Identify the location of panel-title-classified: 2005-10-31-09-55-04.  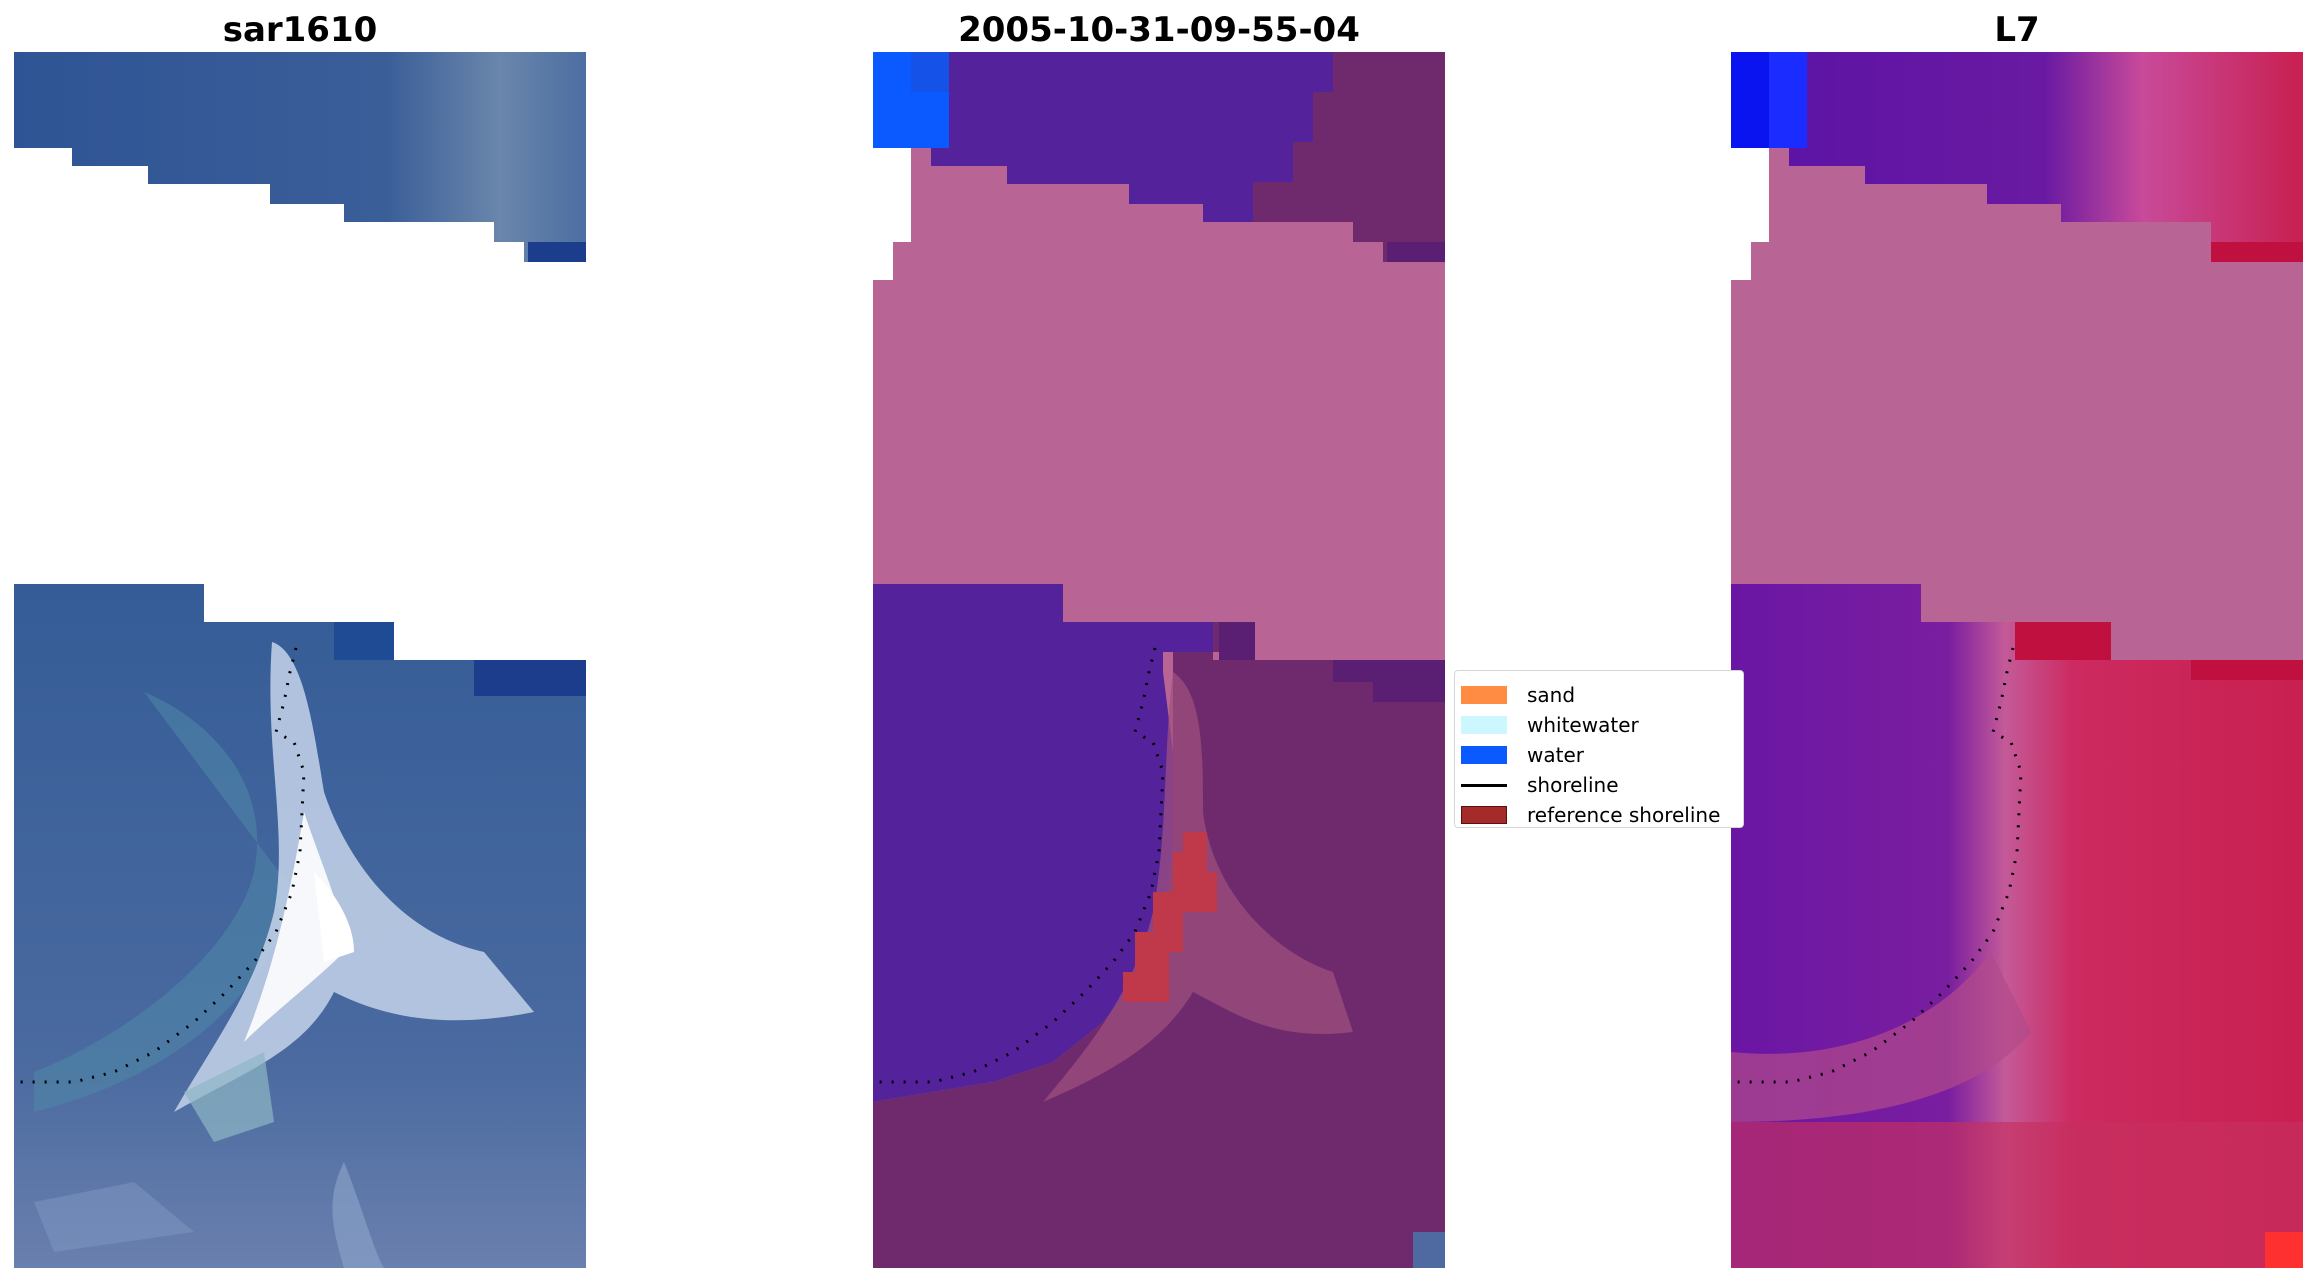
(1159, 30).